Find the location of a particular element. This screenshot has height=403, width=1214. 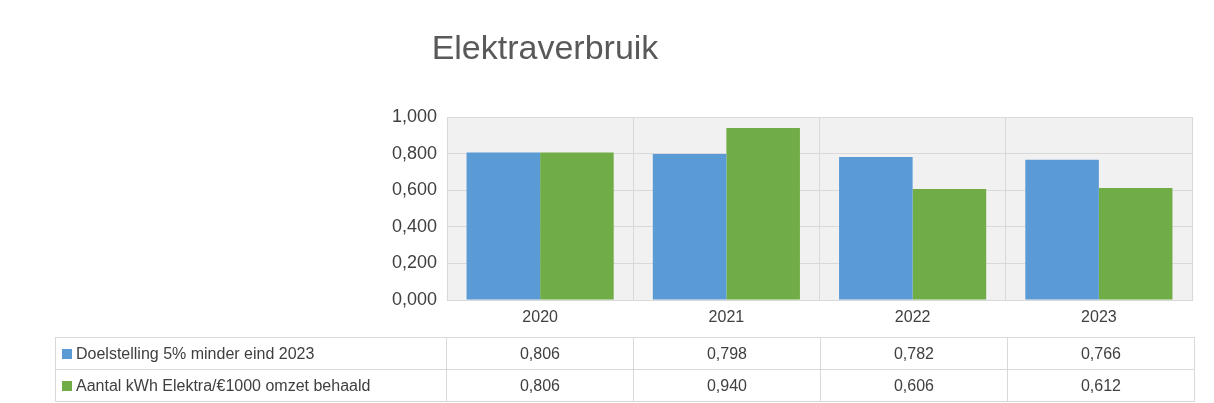

data-label: 0,798 is located at coordinates (727, 353).